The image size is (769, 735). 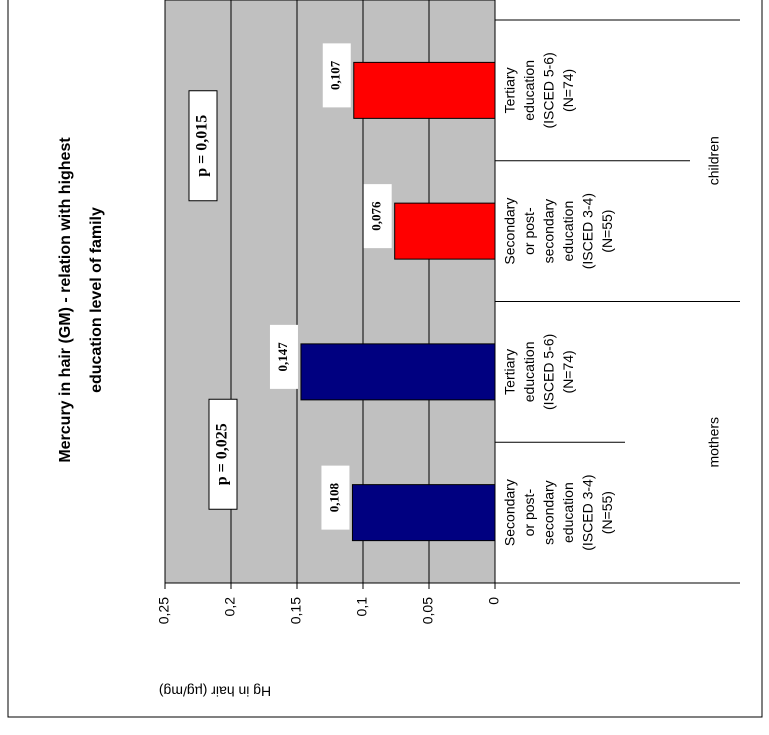 What do you see at coordinates (164, 610) in the screenshot?
I see `y-tick-label: 0,25` at bounding box center [164, 610].